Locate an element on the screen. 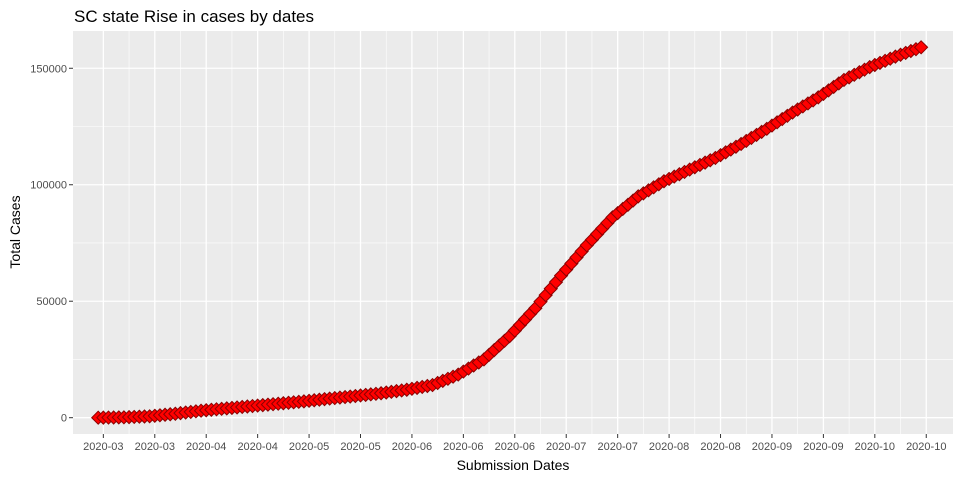  y-axis-title: Total Cases is located at coordinates (15, 231).